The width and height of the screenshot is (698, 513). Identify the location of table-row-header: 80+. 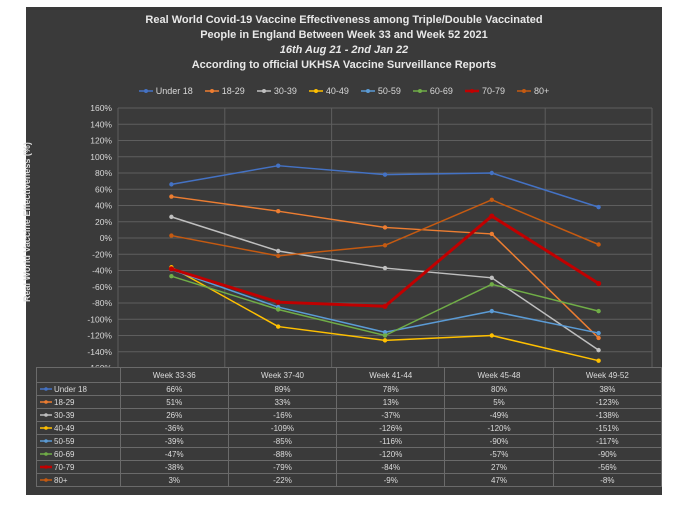
(78, 480).